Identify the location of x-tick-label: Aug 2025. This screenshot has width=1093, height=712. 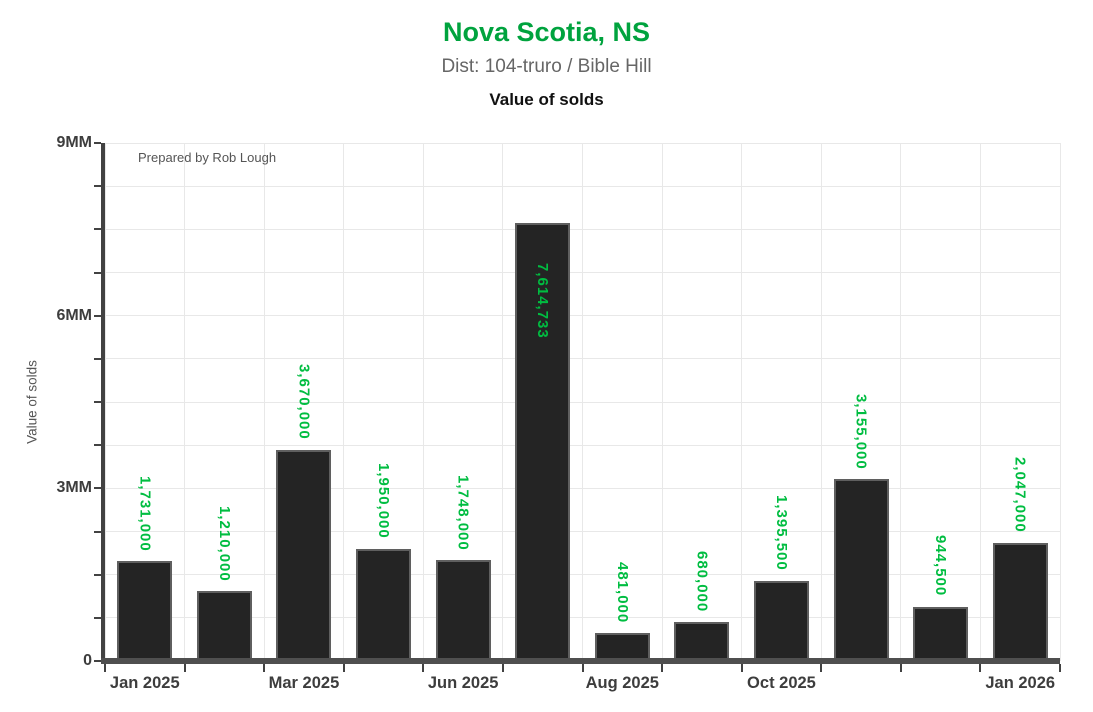
(622, 683).